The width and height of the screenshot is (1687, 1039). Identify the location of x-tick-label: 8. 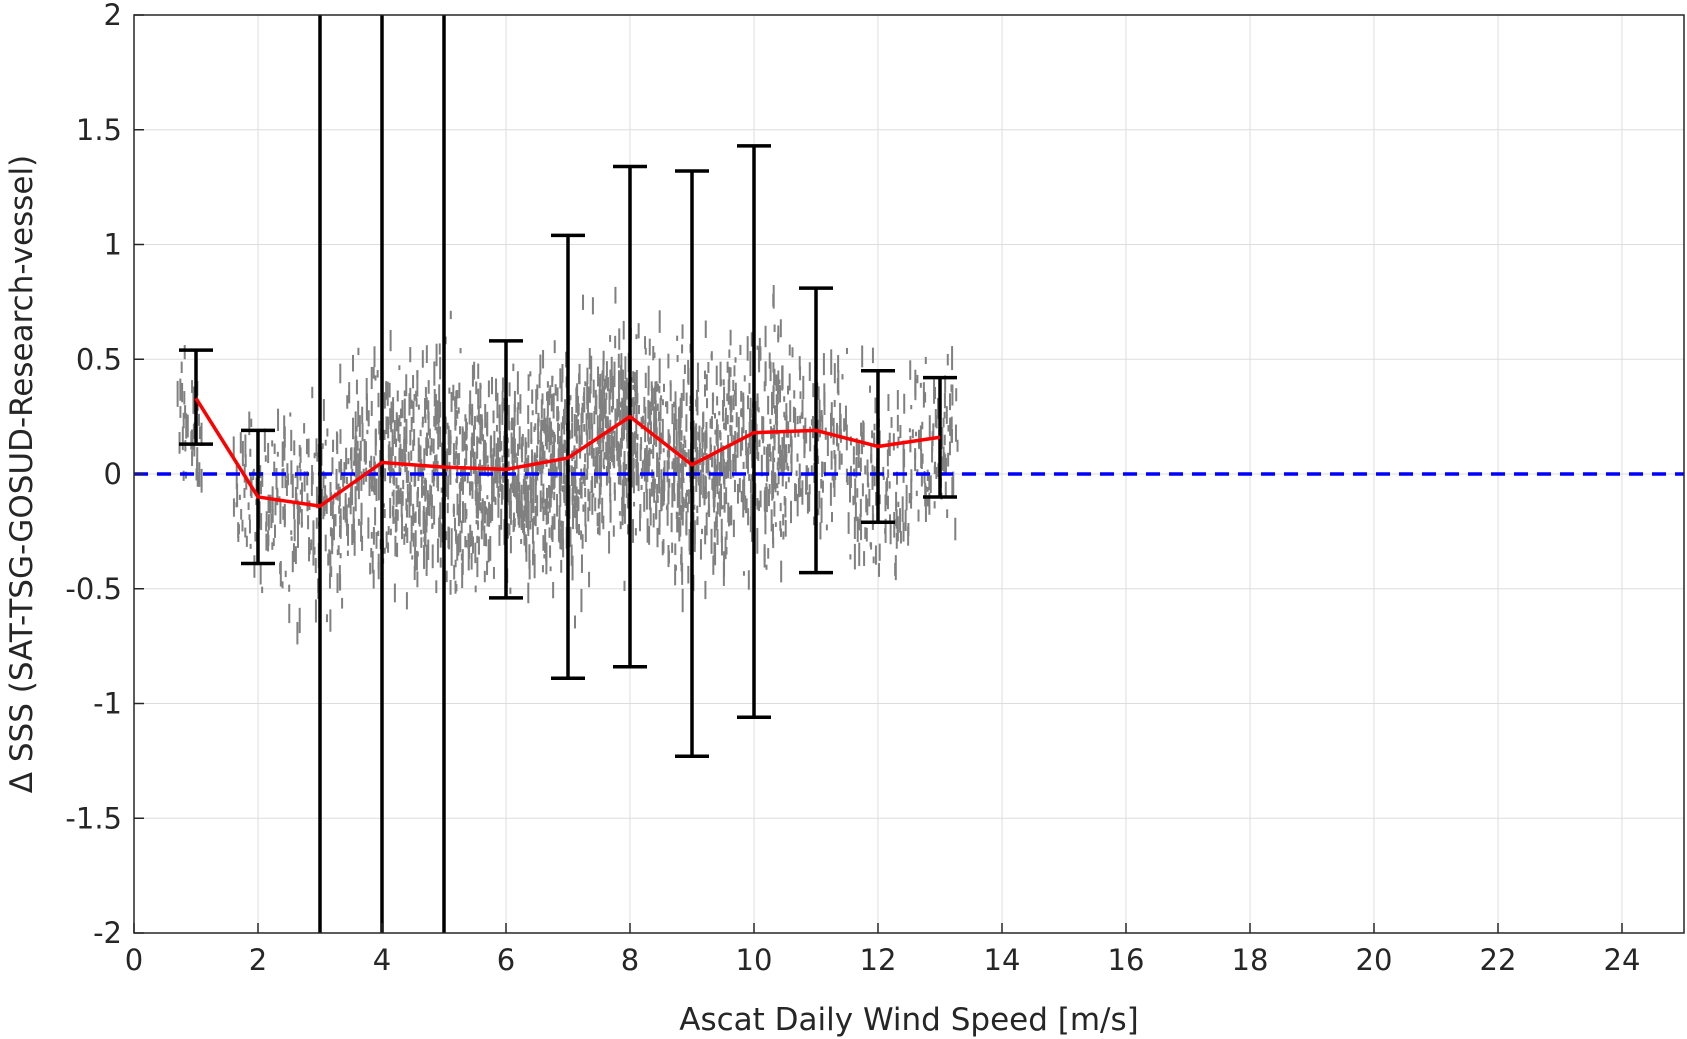
(630, 960).